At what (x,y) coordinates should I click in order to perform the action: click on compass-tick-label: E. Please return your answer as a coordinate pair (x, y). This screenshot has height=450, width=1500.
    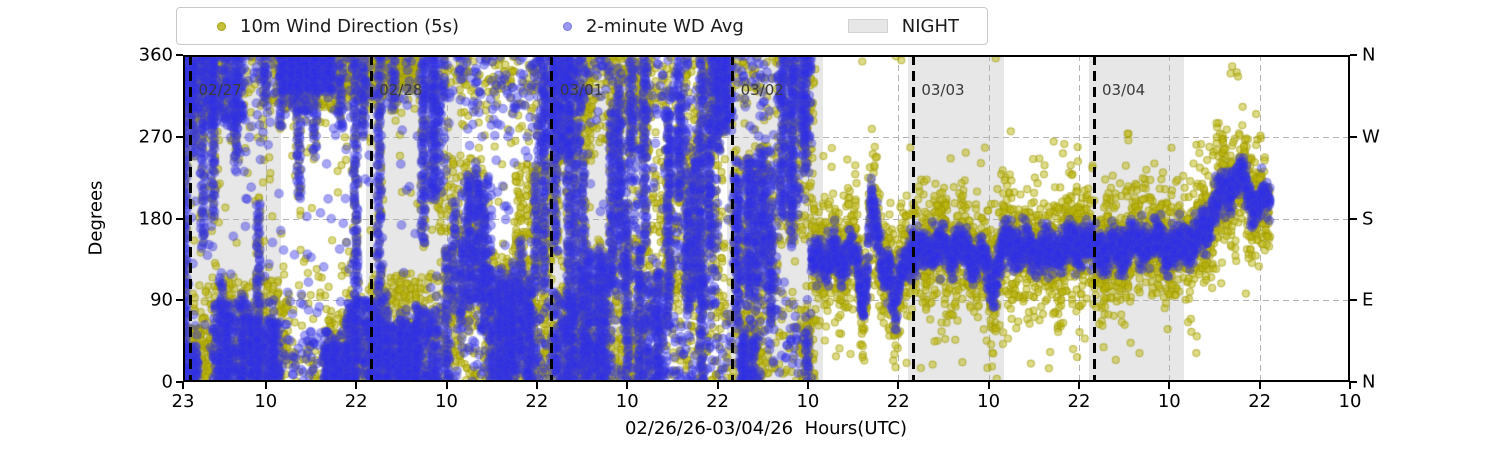
    Looking at the image, I should click on (1368, 300).